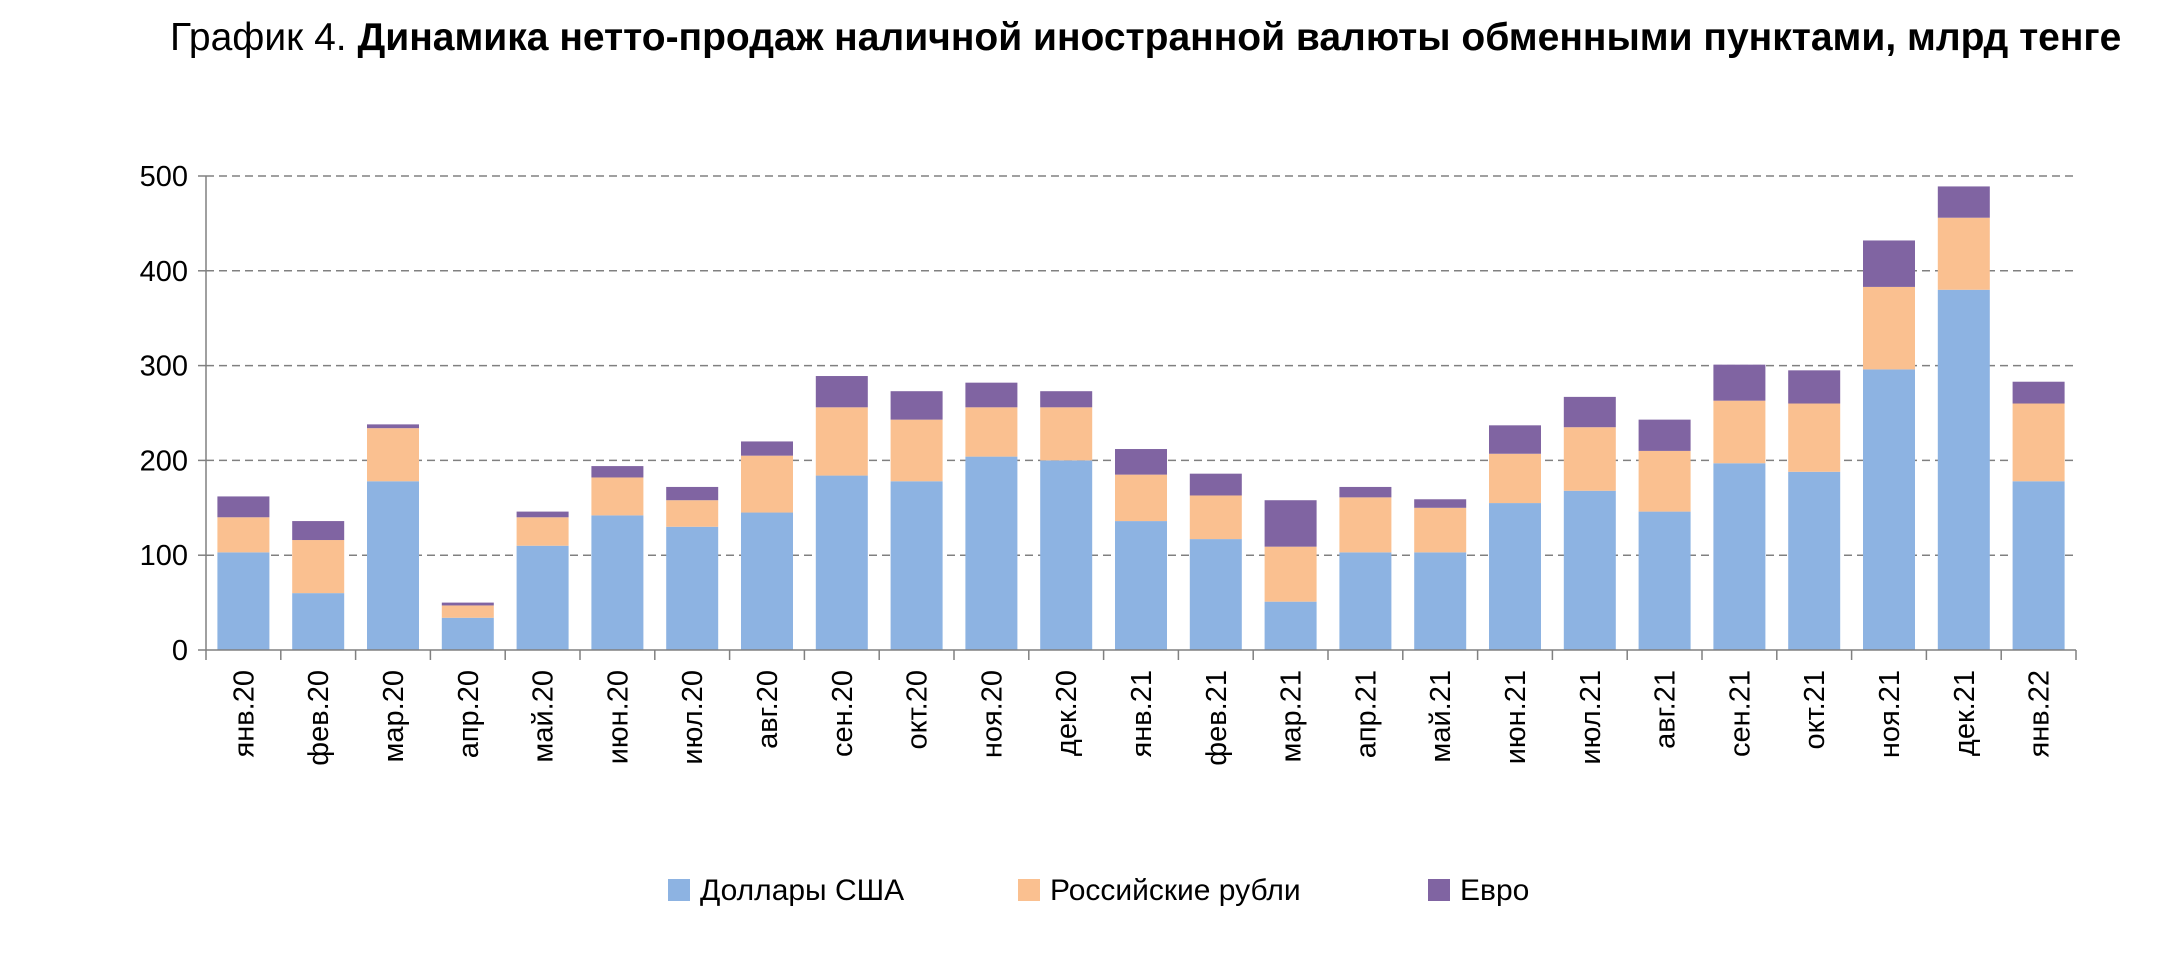  Describe the element at coordinates (1965, 713) in the screenshot. I see `x-tick-label: дек.21` at that location.